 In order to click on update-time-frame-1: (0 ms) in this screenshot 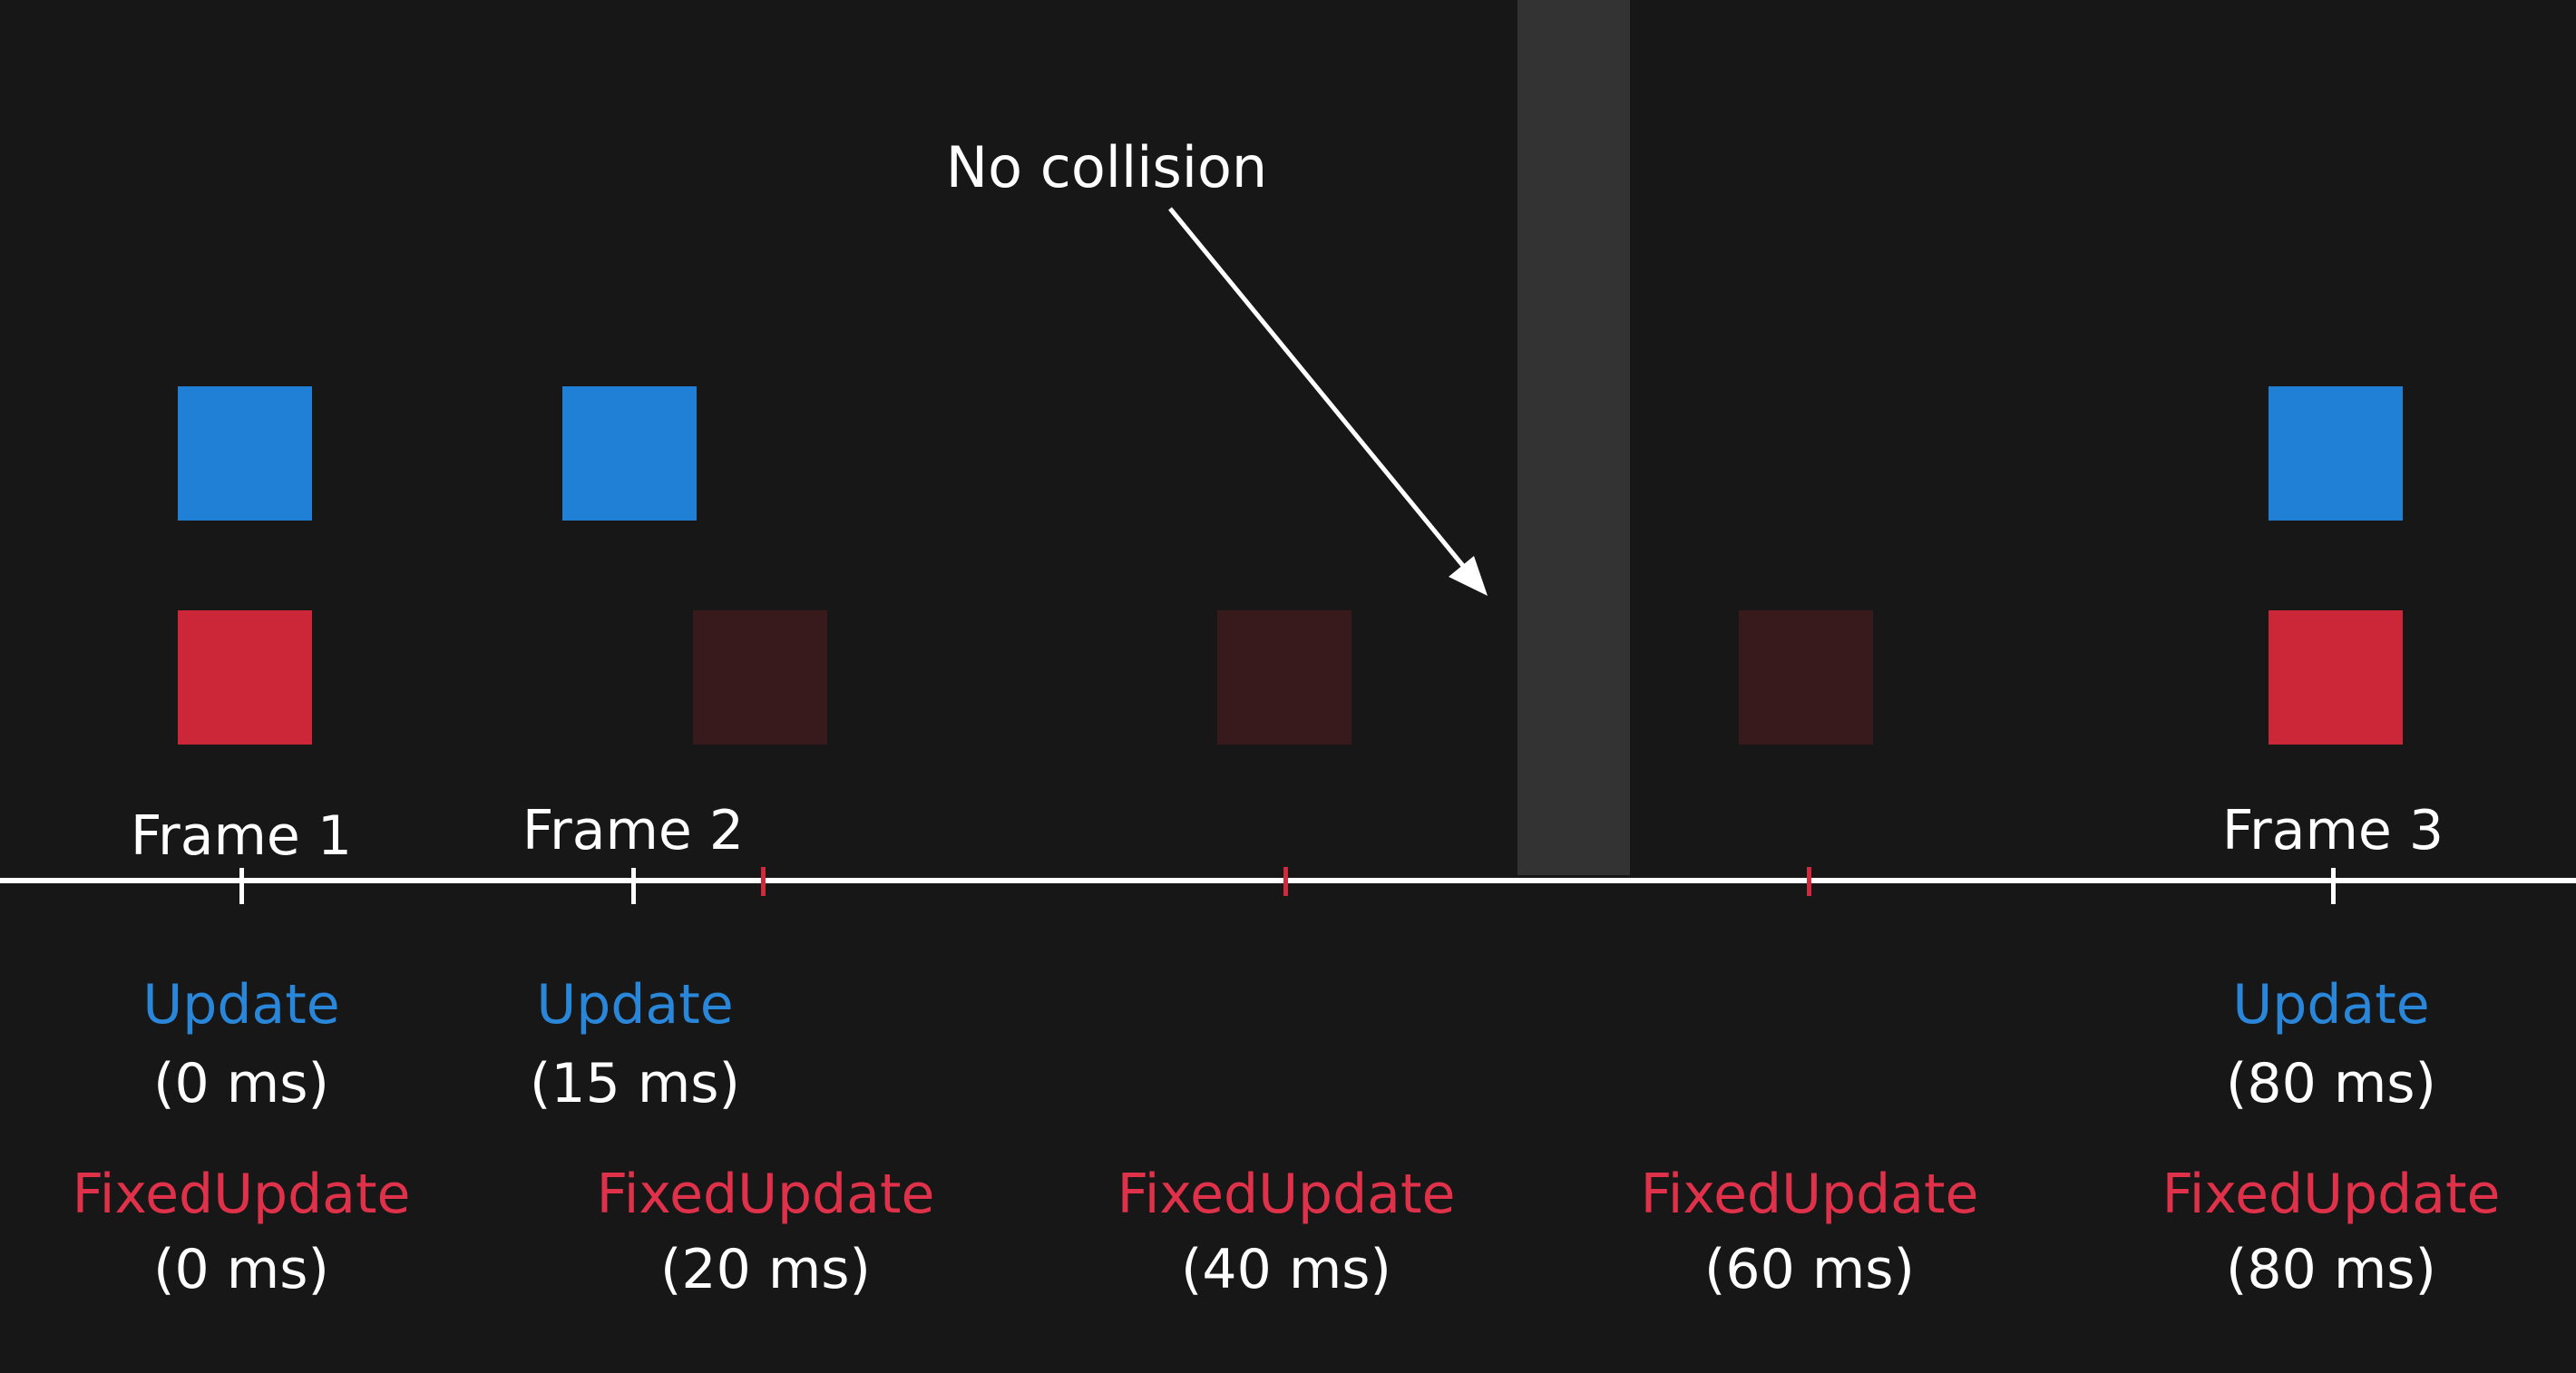, I will do `click(241, 1084)`.